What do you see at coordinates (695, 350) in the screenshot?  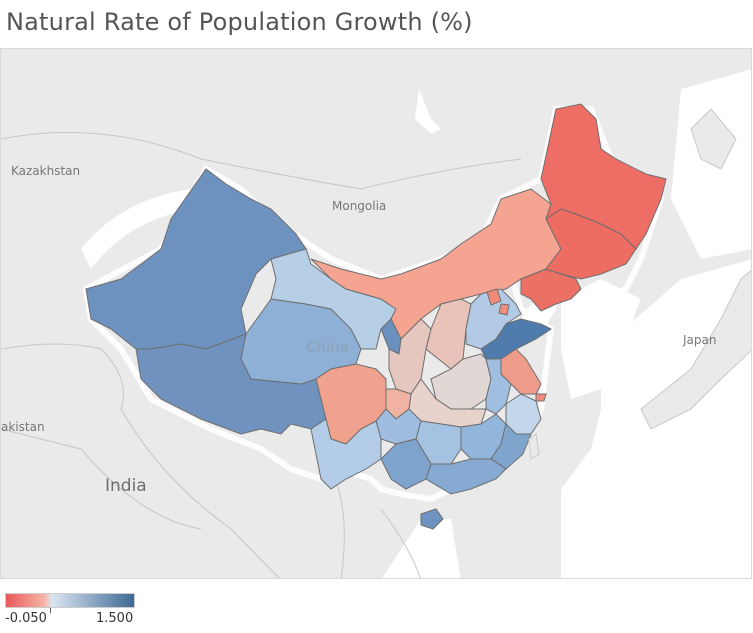 I see `japan-landmass` at bounding box center [695, 350].